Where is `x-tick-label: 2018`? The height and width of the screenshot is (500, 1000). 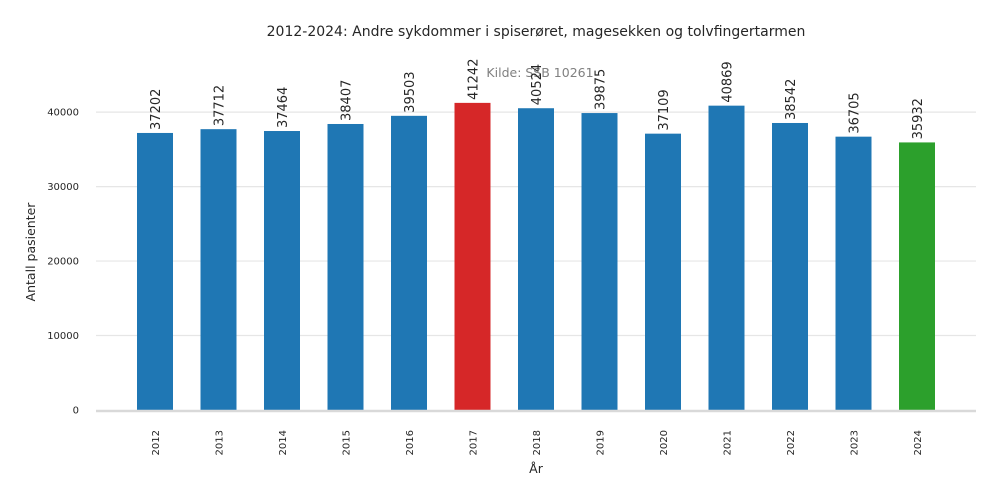
x-tick-label: 2018 is located at coordinates (537, 442).